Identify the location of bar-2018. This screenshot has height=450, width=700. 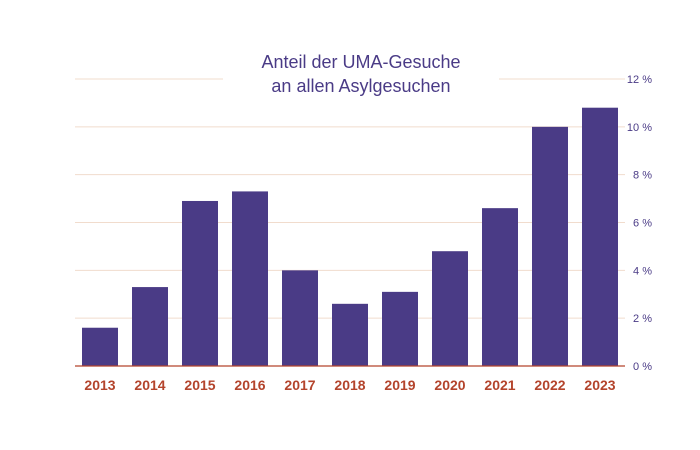
(350, 334).